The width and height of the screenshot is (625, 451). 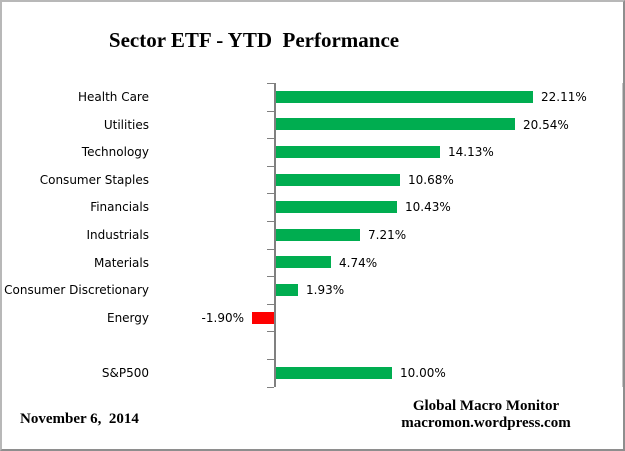 What do you see at coordinates (263, 318) in the screenshot?
I see `negative-bar` at bounding box center [263, 318].